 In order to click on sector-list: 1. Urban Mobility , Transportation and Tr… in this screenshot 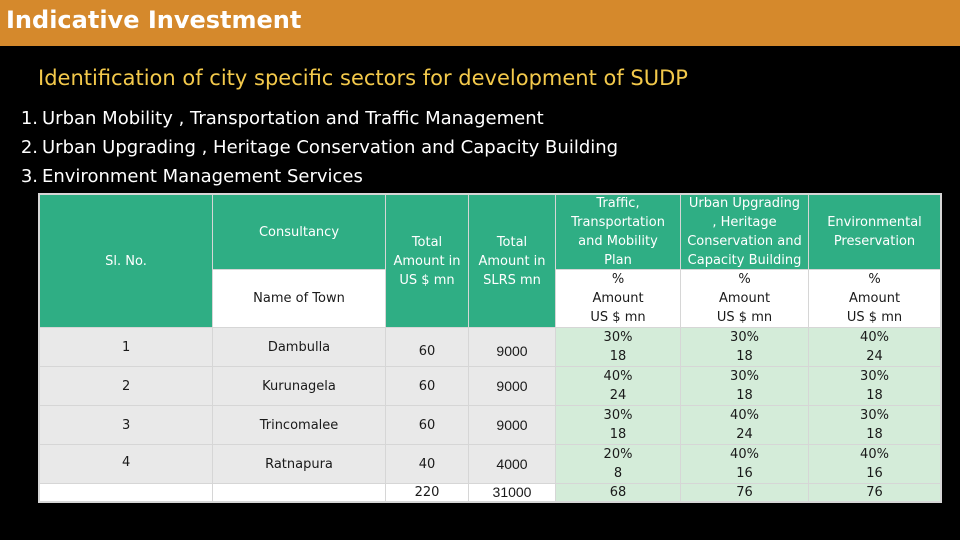, I will do `click(314, 147)`.